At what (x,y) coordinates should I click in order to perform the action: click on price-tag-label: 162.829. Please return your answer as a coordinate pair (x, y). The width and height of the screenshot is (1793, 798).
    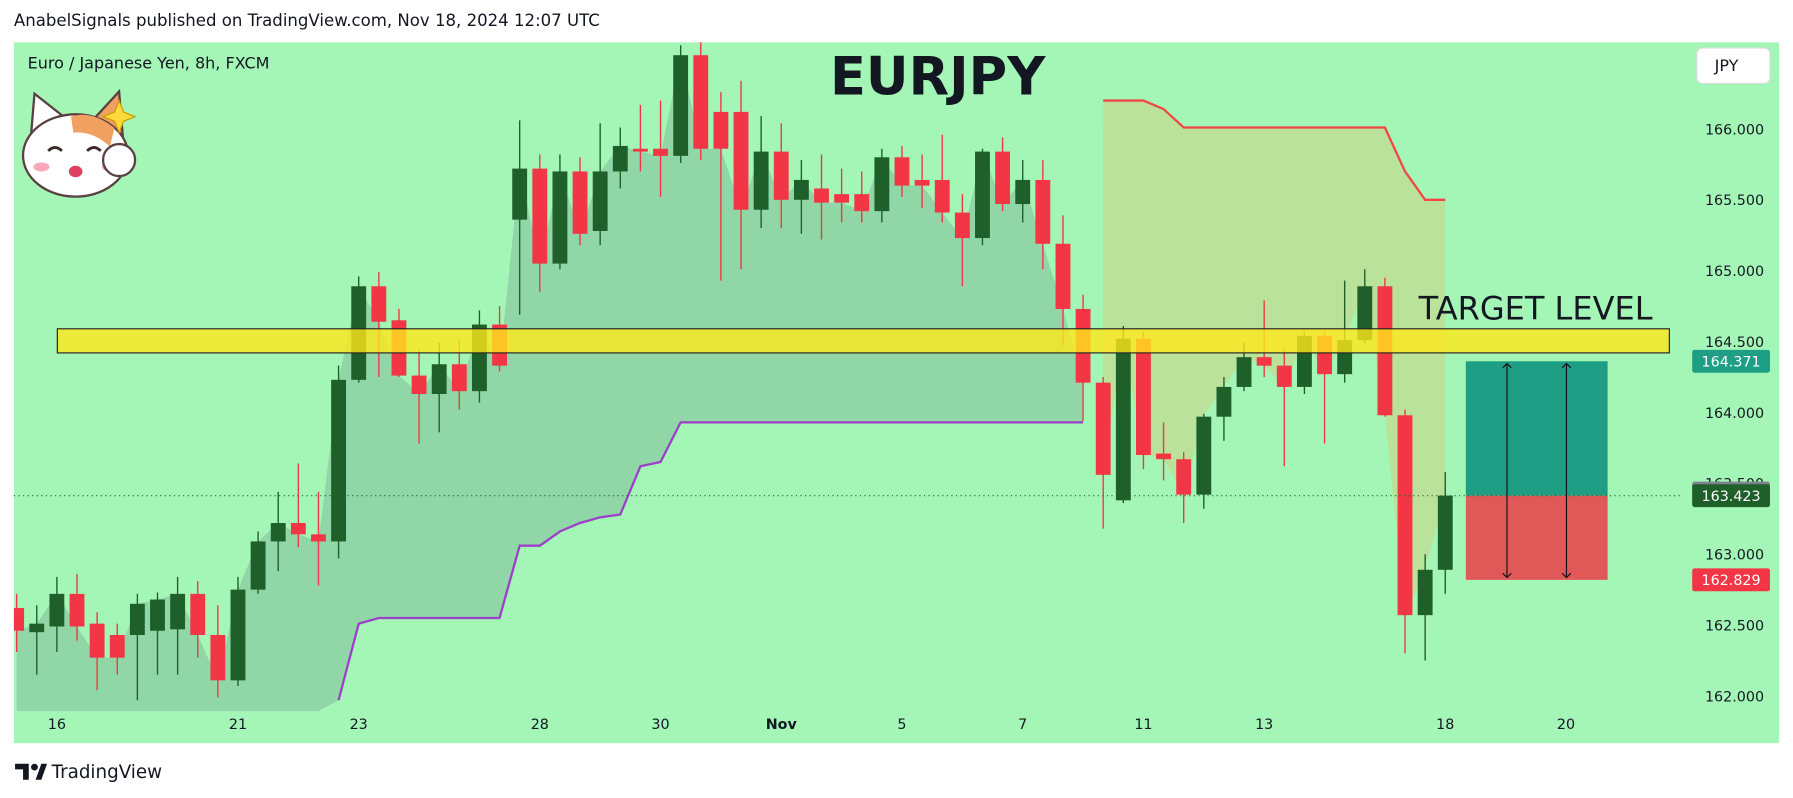
    Looking at the image, I should click on (1731, 581).